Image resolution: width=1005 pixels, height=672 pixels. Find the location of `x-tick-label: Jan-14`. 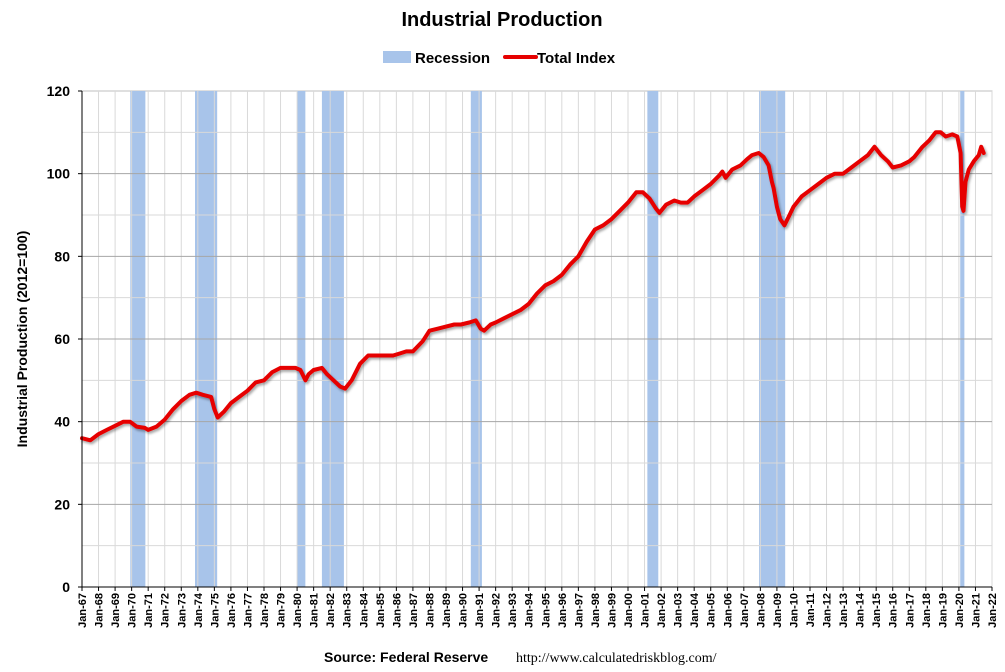

x-tick-label: Jan-14 is located at coordinates (861, 610).